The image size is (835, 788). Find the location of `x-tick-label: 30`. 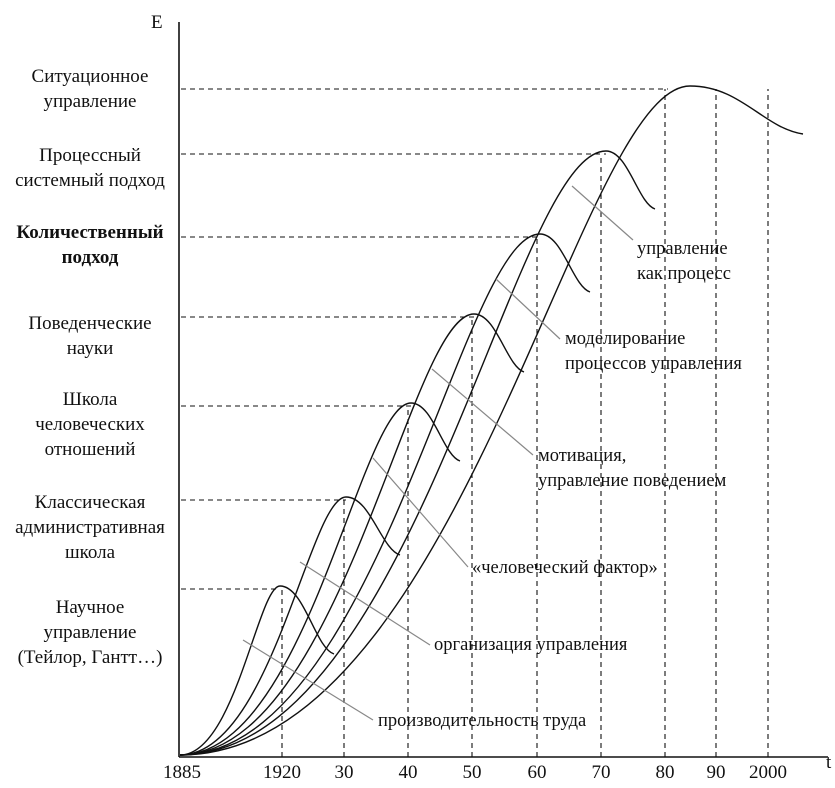

x-tick-label: 30 is located at coordinates (344, 772).